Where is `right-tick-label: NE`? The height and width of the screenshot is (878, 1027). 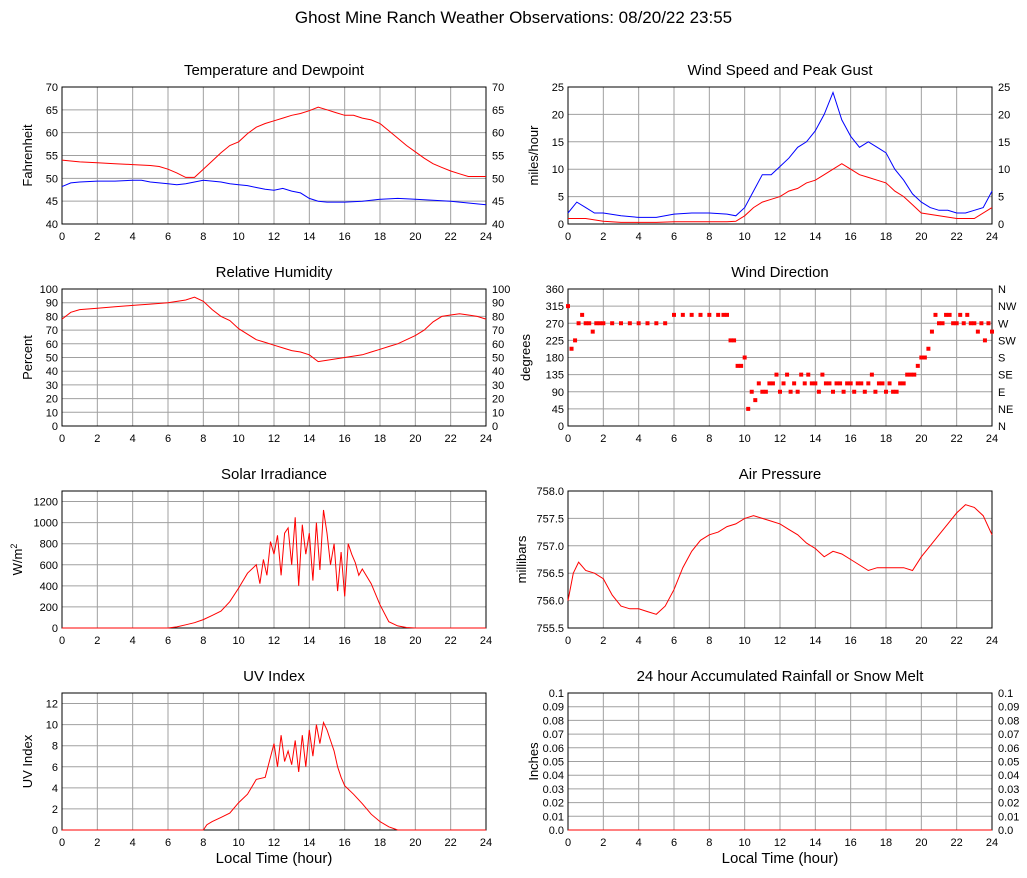
right-tick-label: NE is located at coordinates (1005, 410).